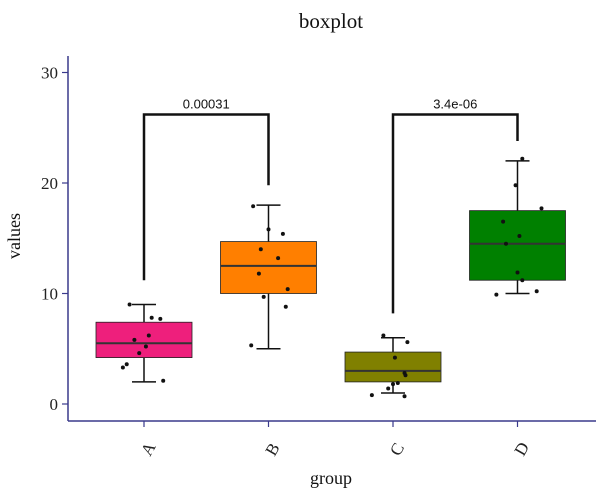 The image size is (600, 489). Describe the element at coordinates (331, 478) in the screenshot. I see `x-axis-label: group` at that location.